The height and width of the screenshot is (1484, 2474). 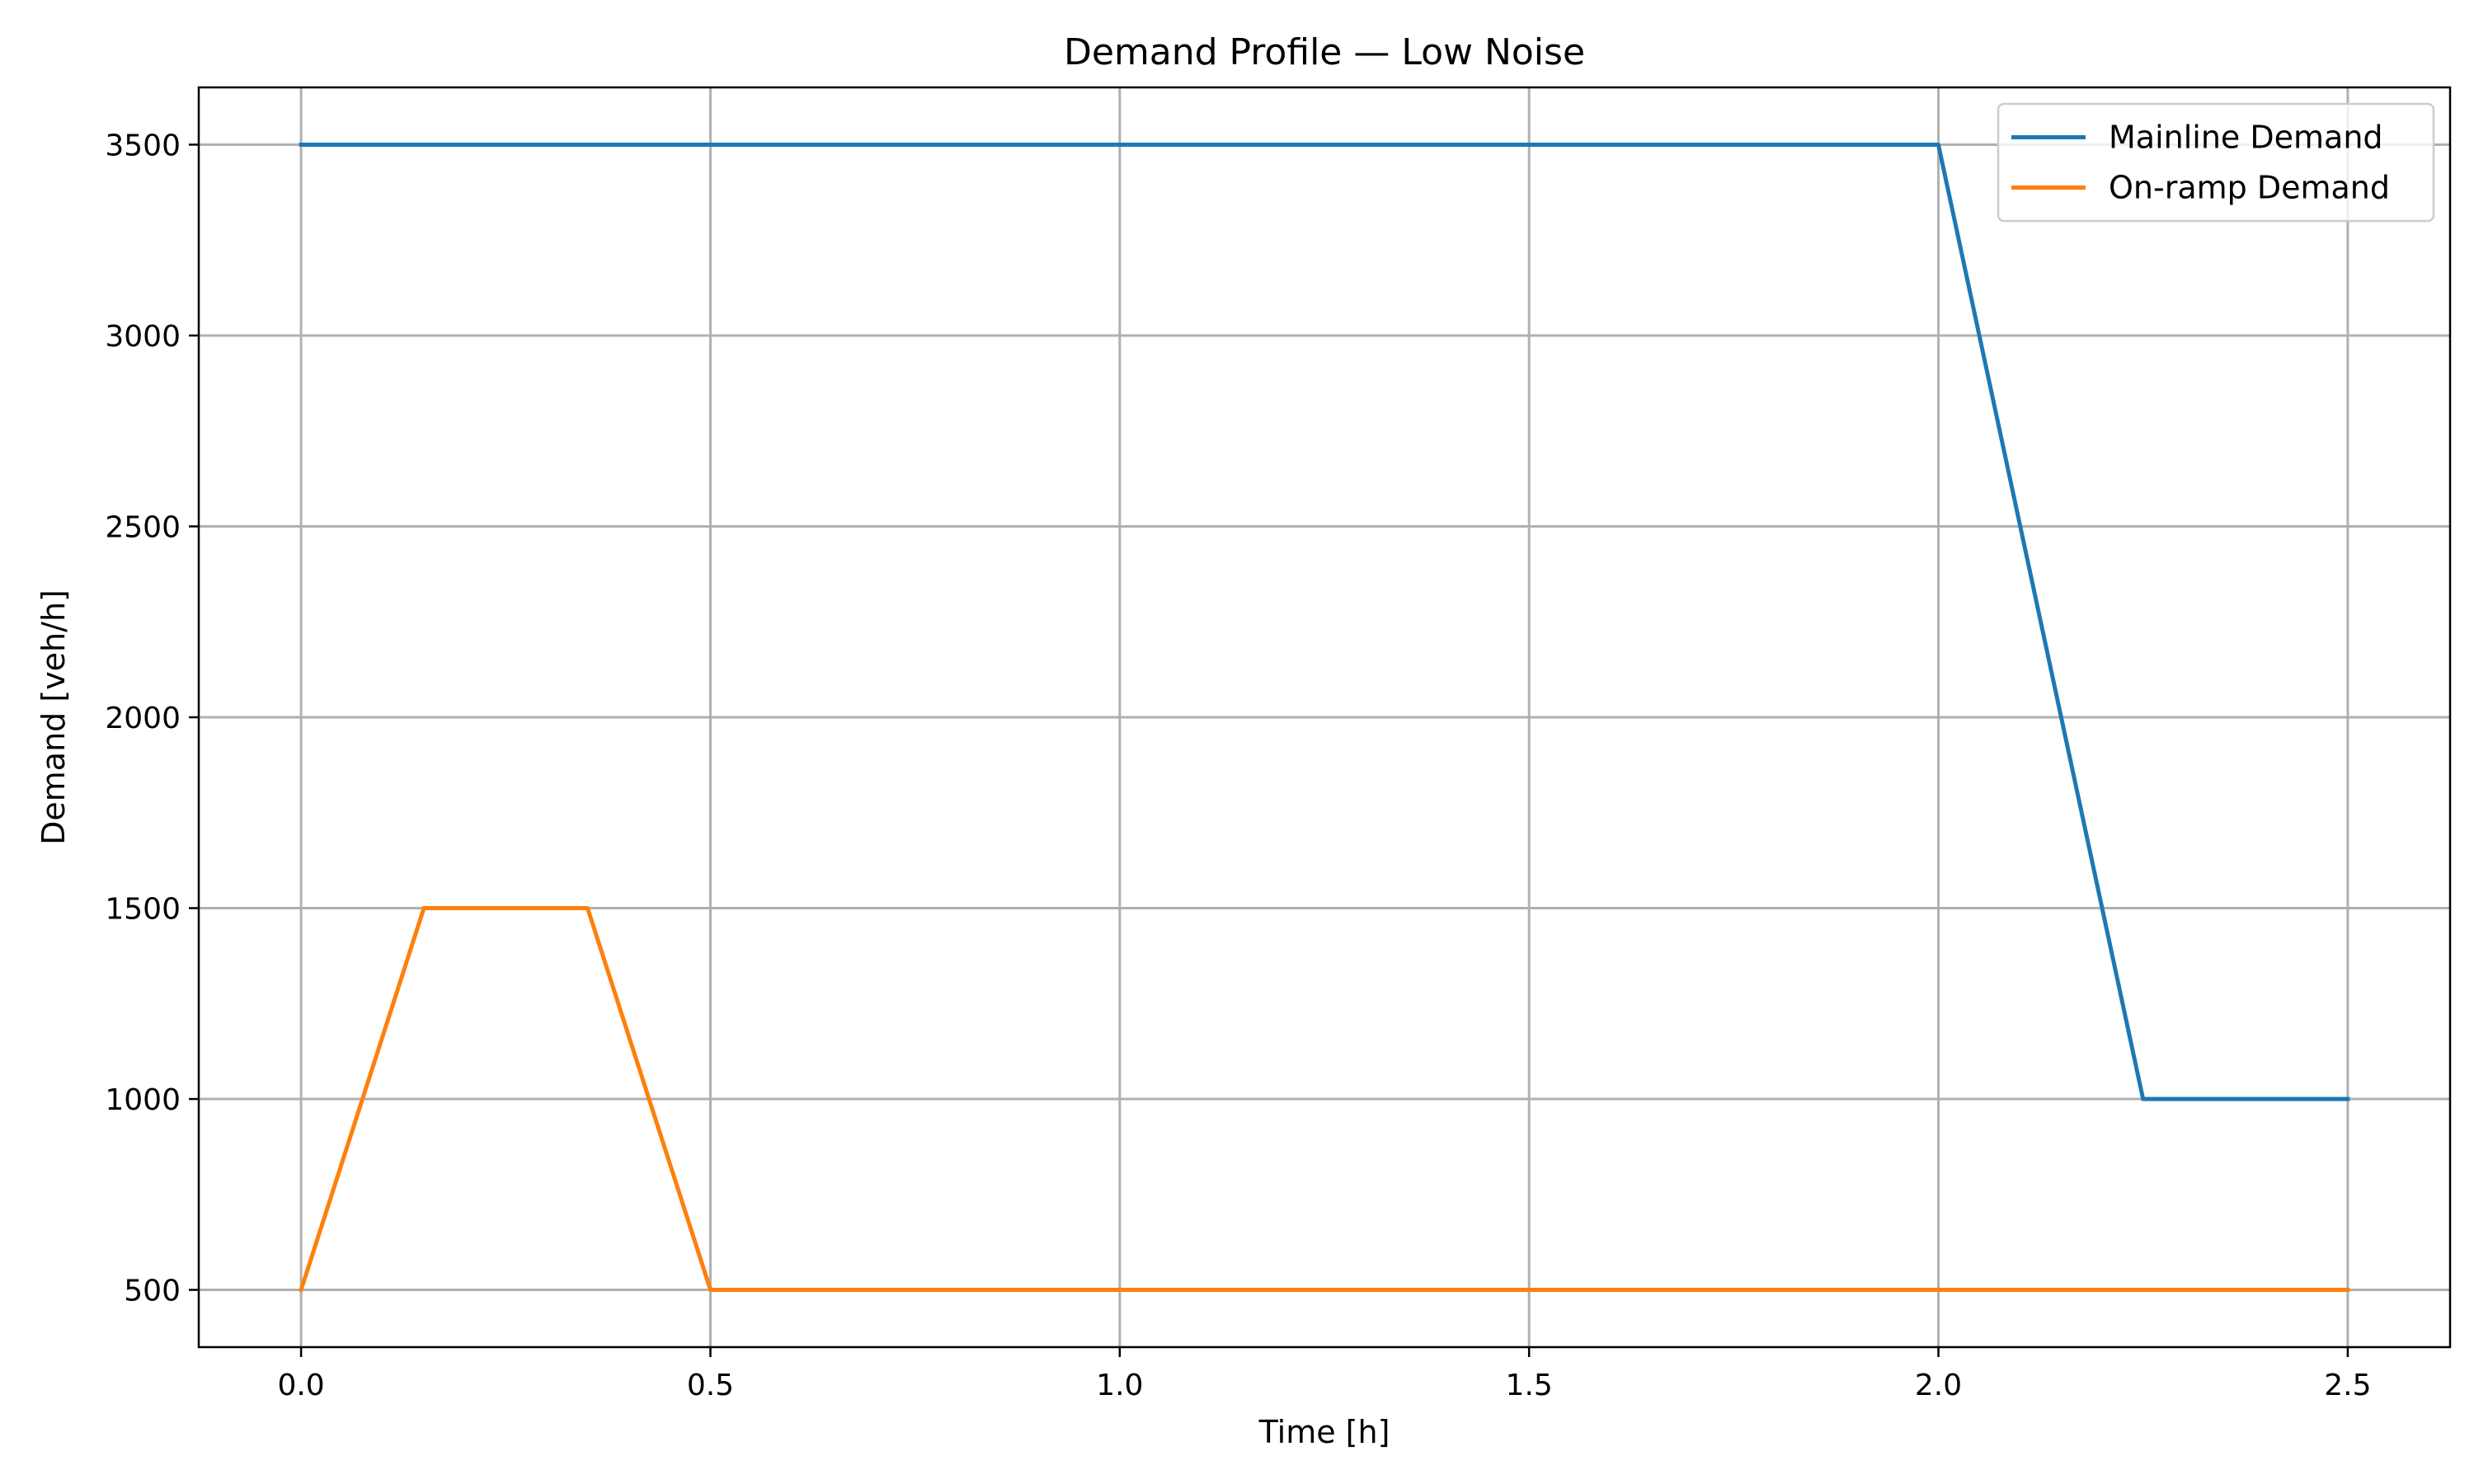 I want to click on y-tick-label: 1000, so click(x=143, y=1100).